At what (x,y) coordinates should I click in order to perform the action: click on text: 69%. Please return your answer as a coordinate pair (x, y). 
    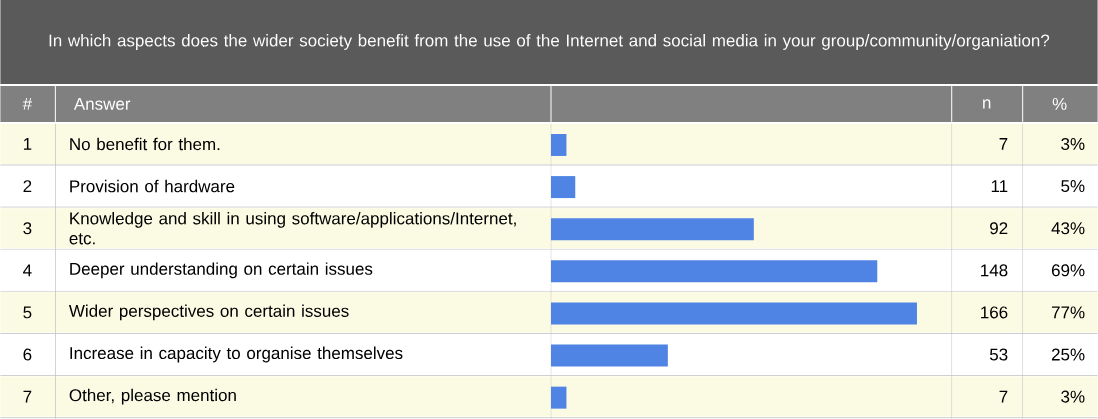
    Looking at the image, I should click on (1068, 270).